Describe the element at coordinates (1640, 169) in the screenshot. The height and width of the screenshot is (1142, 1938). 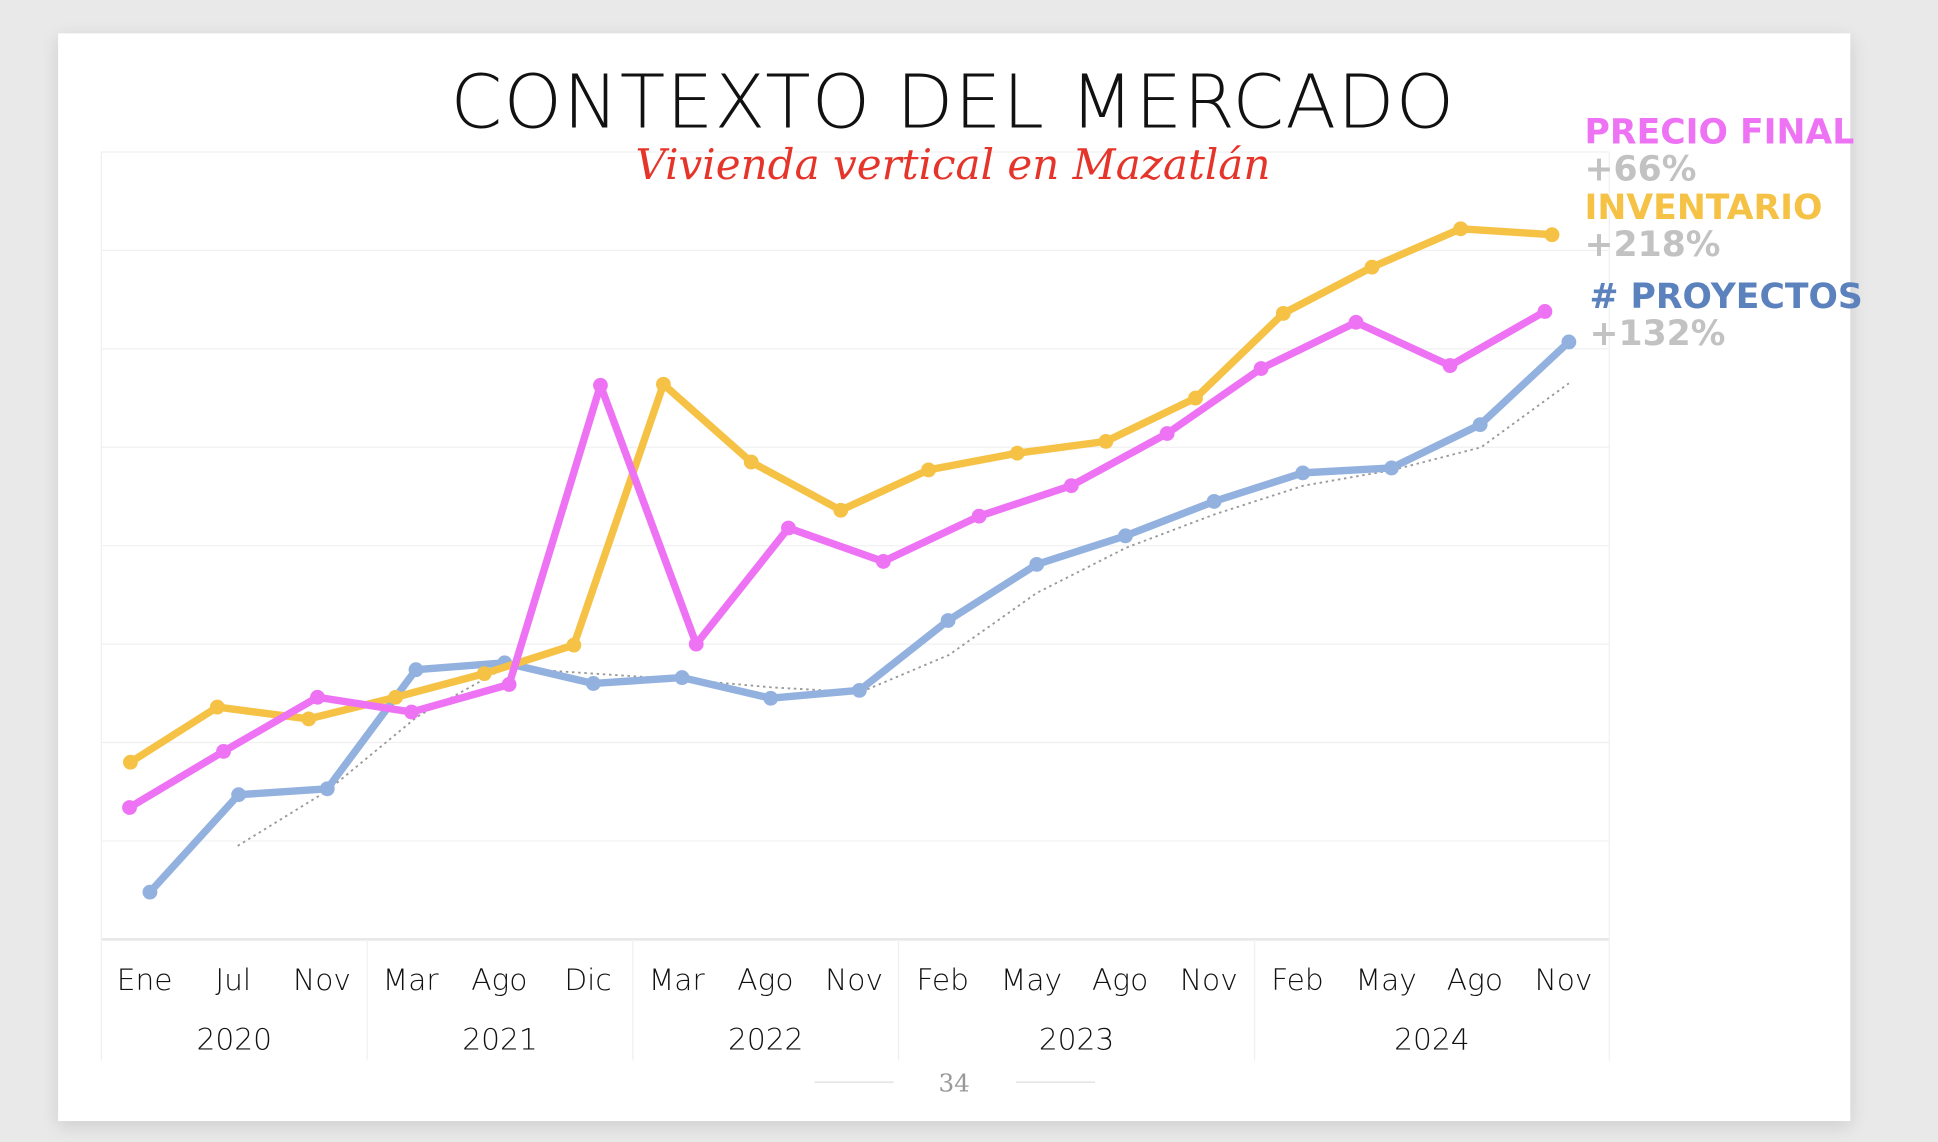
I see `legend-change: +66%` at that location.